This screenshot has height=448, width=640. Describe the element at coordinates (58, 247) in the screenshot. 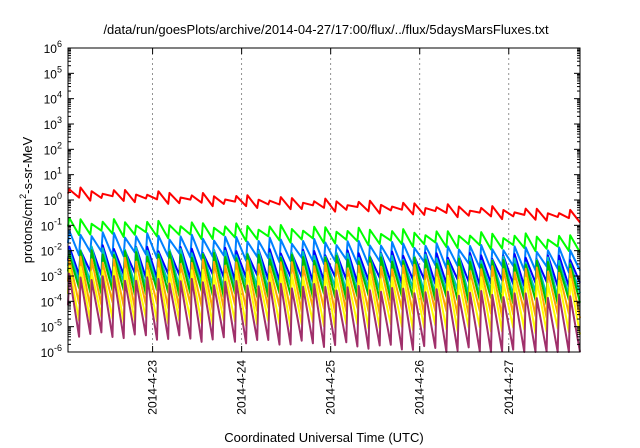

I see `y-tick-exponent: -2` at that location.